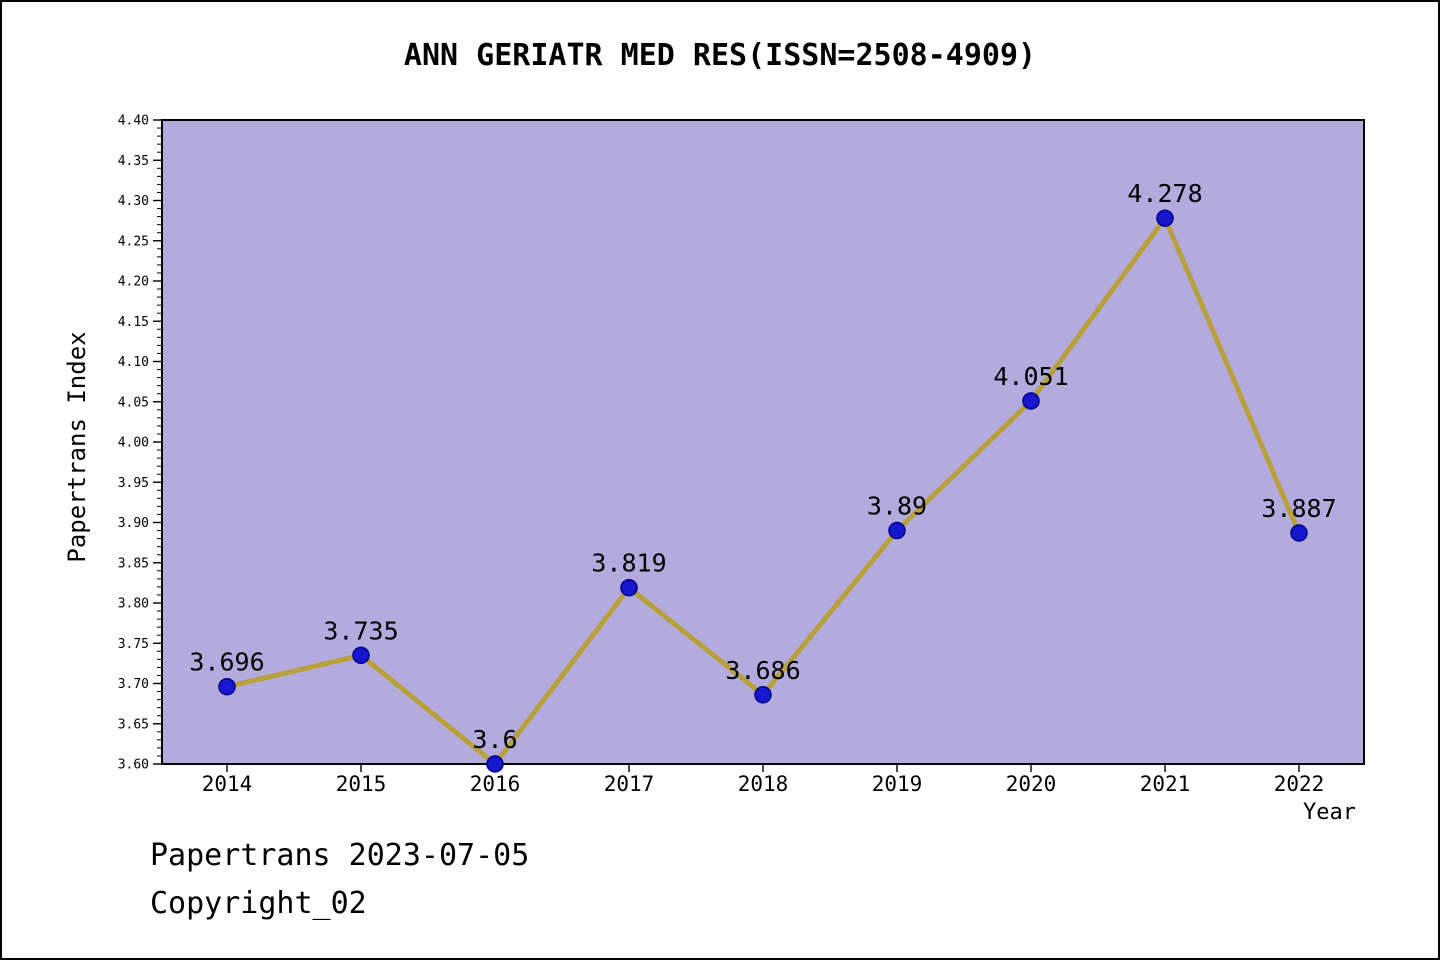 Image resolution: width=1440 pixels, height=960 pixels. What do you see at coordinates (1298, 508) in the screenshot?
I see `data-point-label: 3.887` at bounding box center [1298, 508].